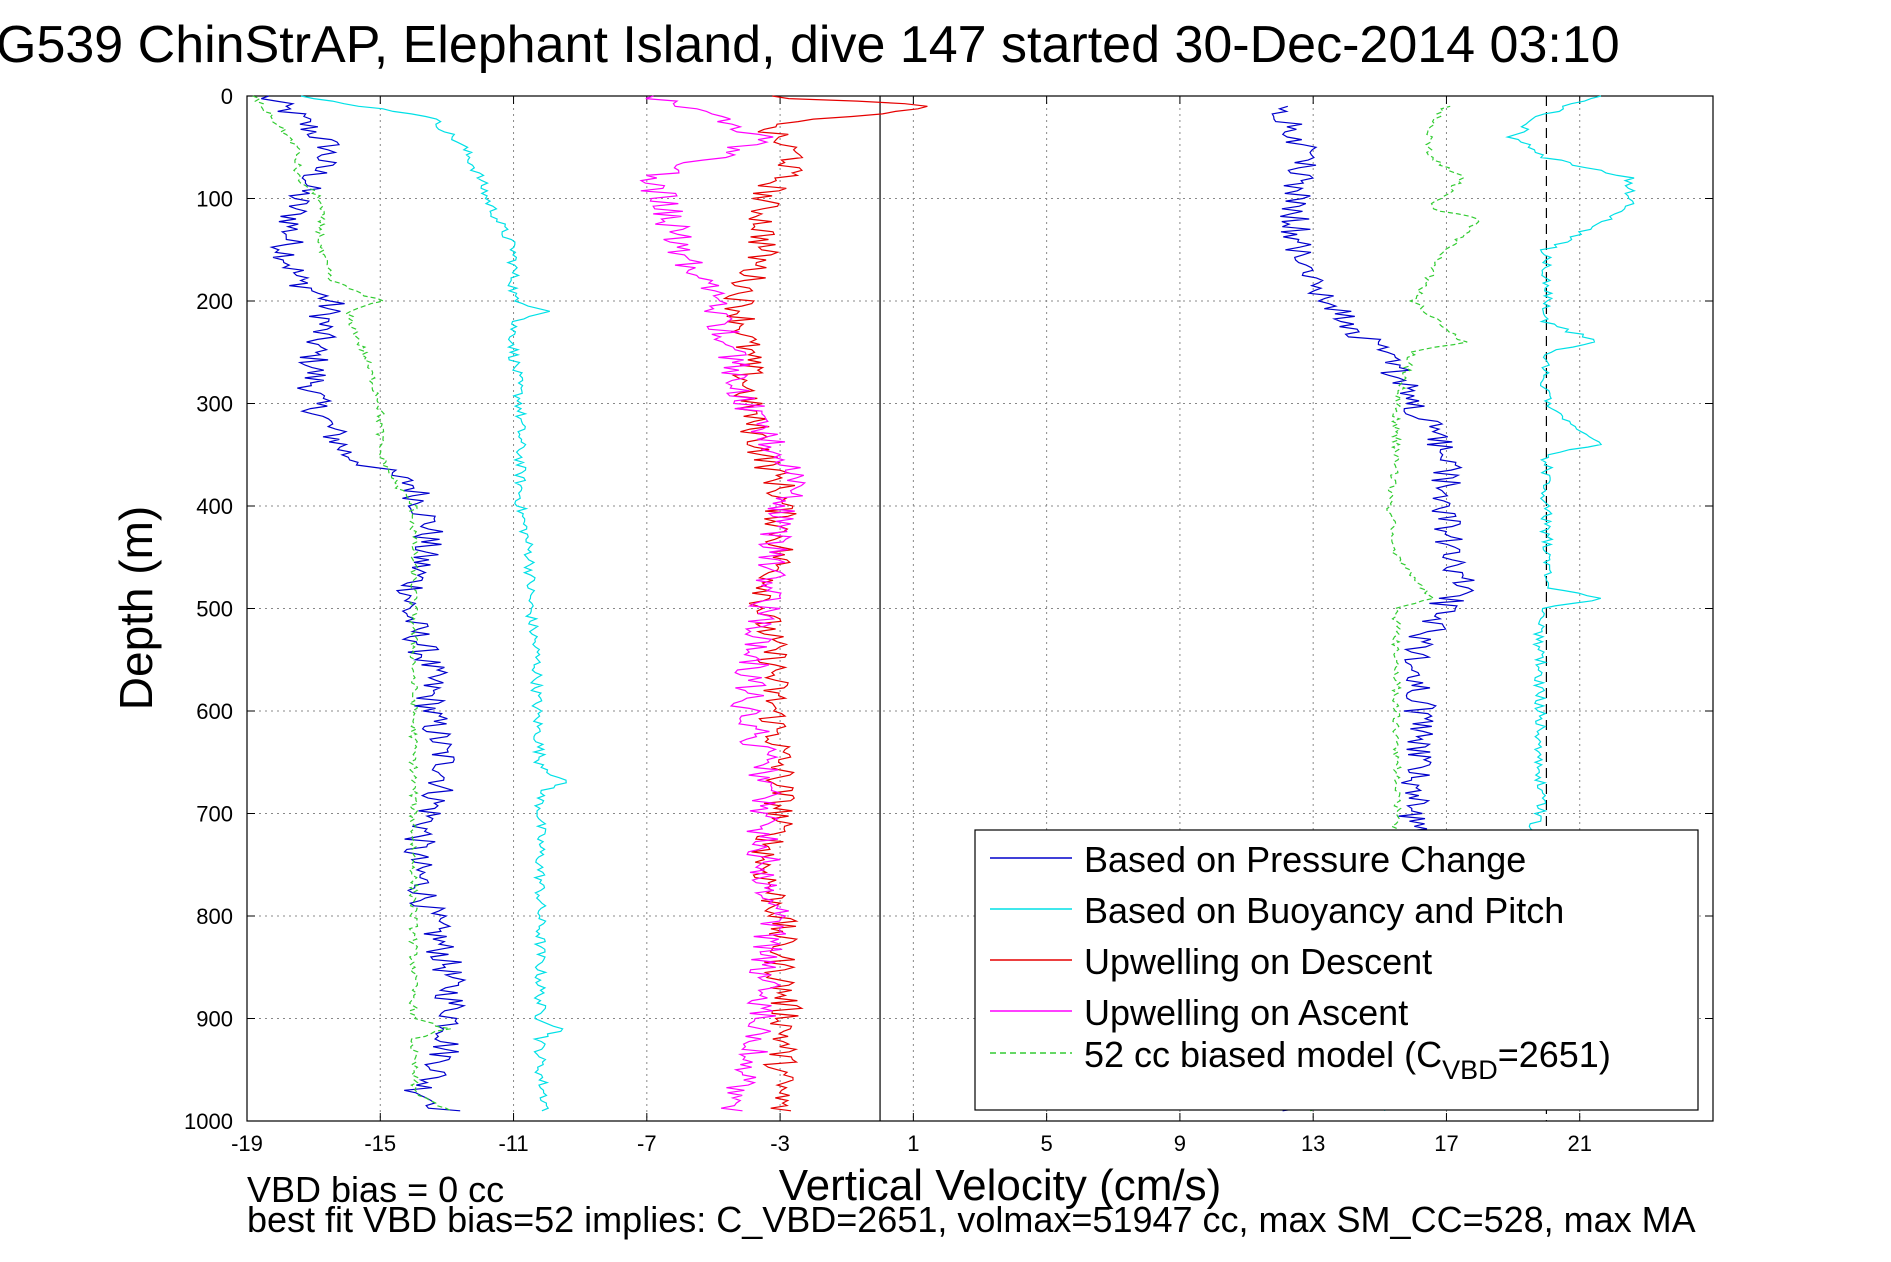  I want to click on series-line-1-descent, so click(364, 603).